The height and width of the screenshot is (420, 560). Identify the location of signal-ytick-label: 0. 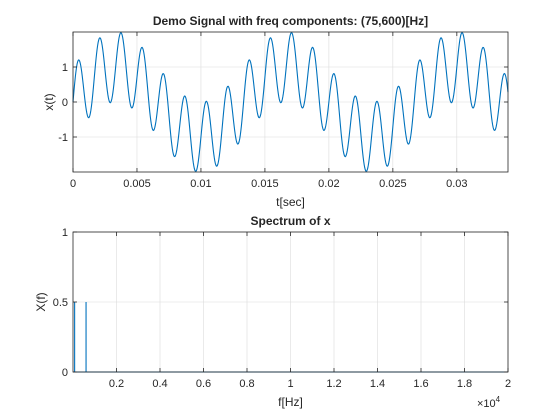
(65, 103).